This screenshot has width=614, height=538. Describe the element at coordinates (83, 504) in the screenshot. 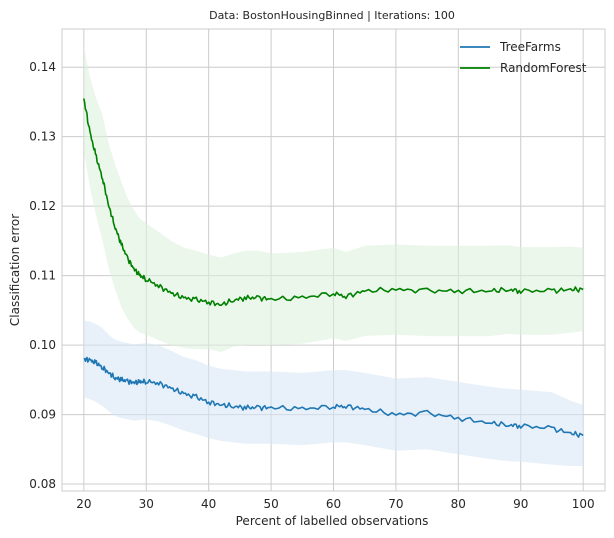

I see `x-tick-label: 20` at that location.